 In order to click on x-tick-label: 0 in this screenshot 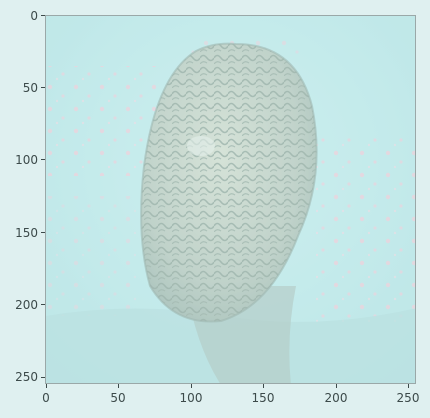, I will do `click(46, 398)`.